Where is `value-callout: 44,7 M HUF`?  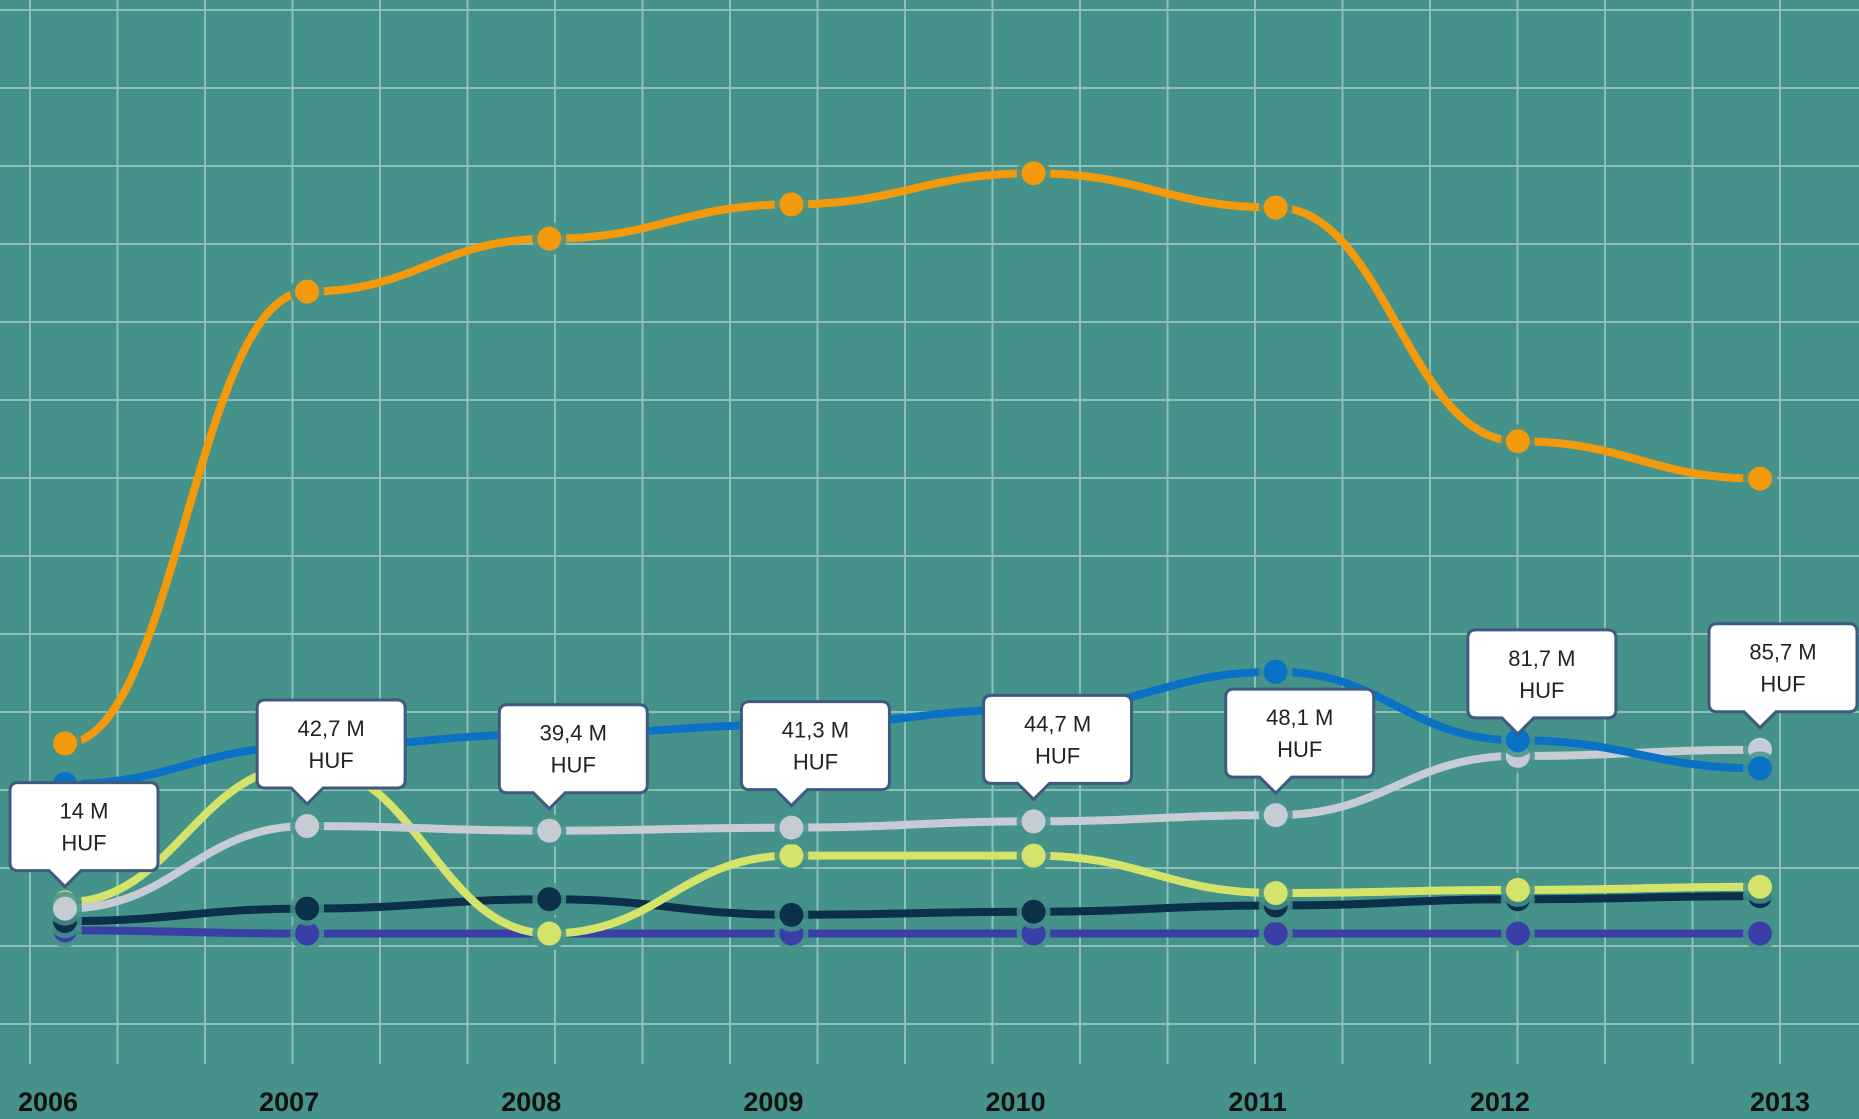
value-callout: 44,7 M HUF is located at coordinates (1058, 747).